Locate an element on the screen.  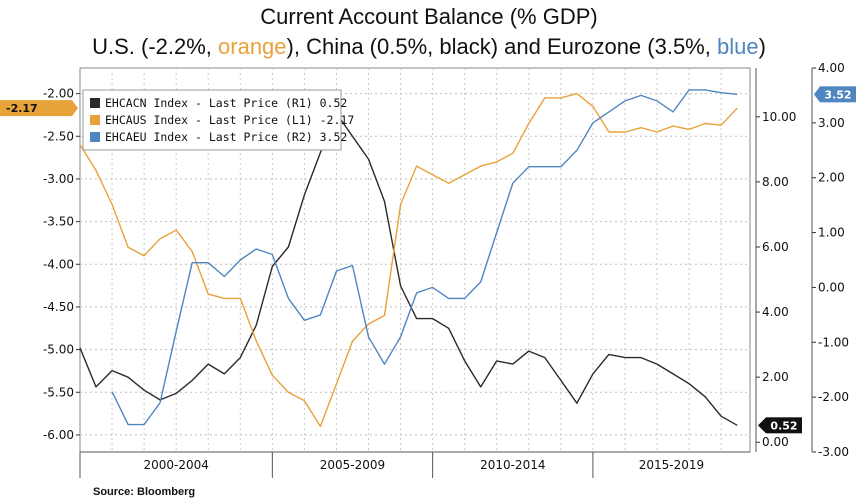
chart-title: Current Account Balance (% GDP) is located at coordinates (429, 16).